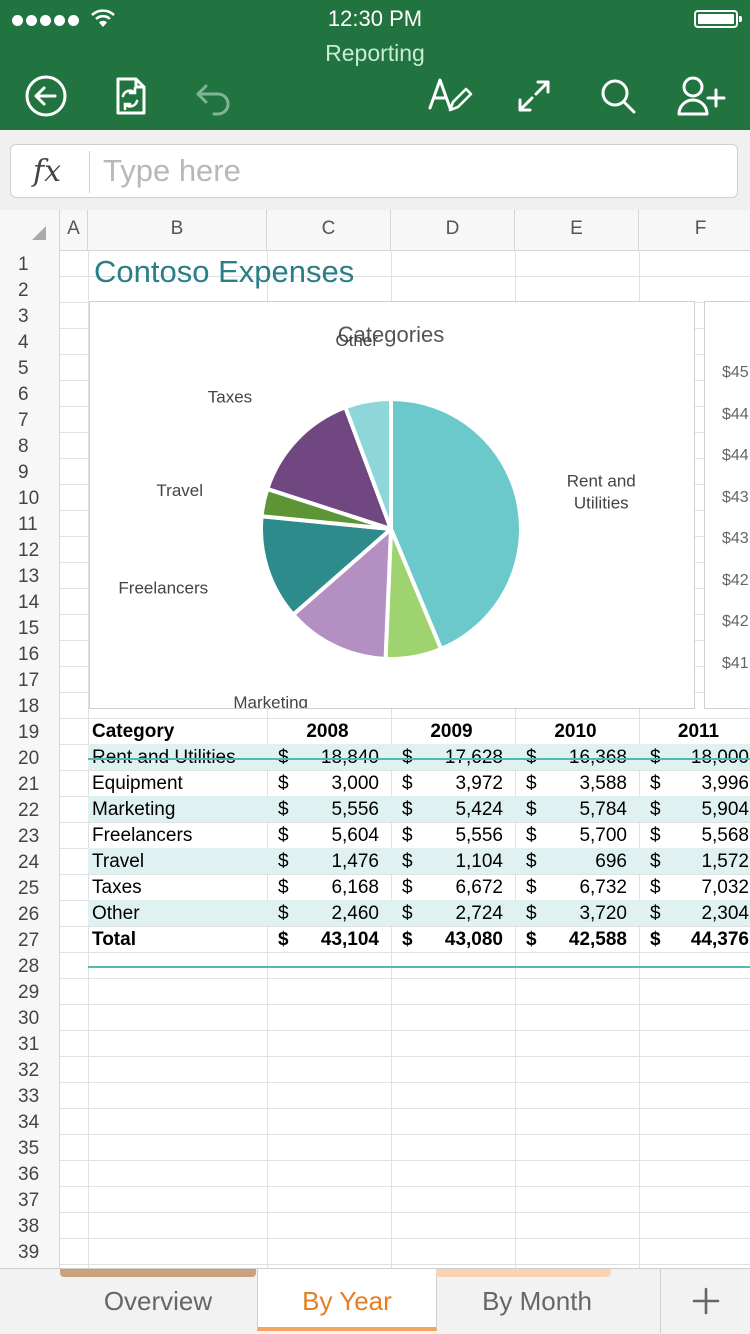 The image size is (750, 1334). I want to click on fx-label: fx, so click(47, 171).